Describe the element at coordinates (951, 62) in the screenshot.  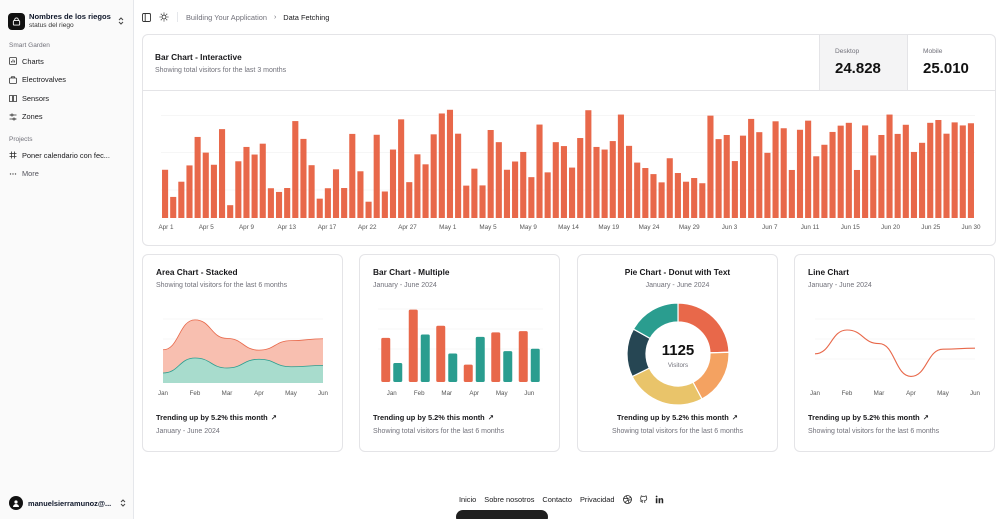
I see `stat-mobile: Mobile 25.010` at that location.